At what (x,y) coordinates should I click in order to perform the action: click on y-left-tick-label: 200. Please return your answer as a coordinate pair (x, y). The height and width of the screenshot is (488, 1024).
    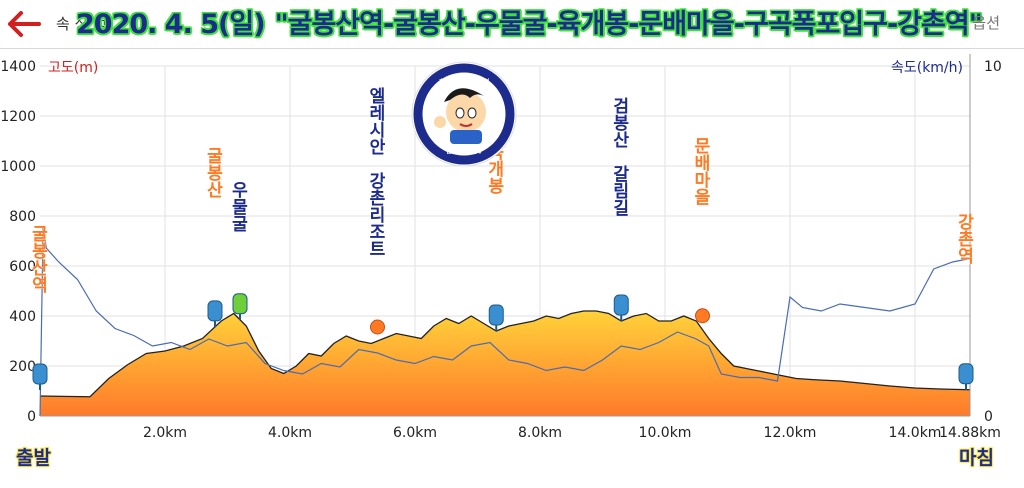
    Looking at the image, I should click on (22, 367).